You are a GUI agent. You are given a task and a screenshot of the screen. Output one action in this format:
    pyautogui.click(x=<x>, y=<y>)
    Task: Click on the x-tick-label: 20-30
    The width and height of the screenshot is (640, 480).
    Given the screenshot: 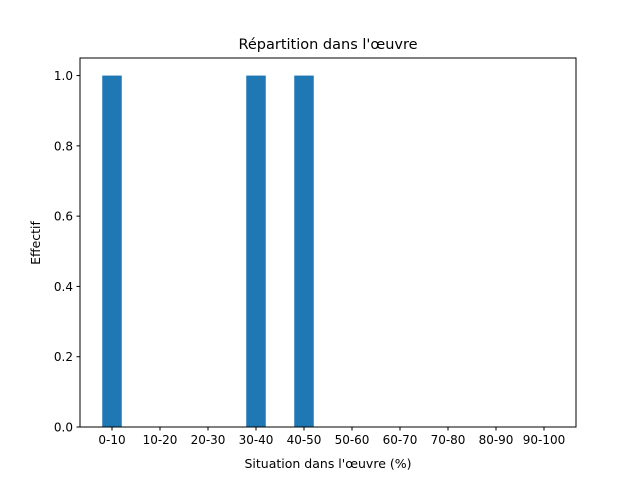 What is the action you would take?
    pyautogui.click(x=208, y=440)
    